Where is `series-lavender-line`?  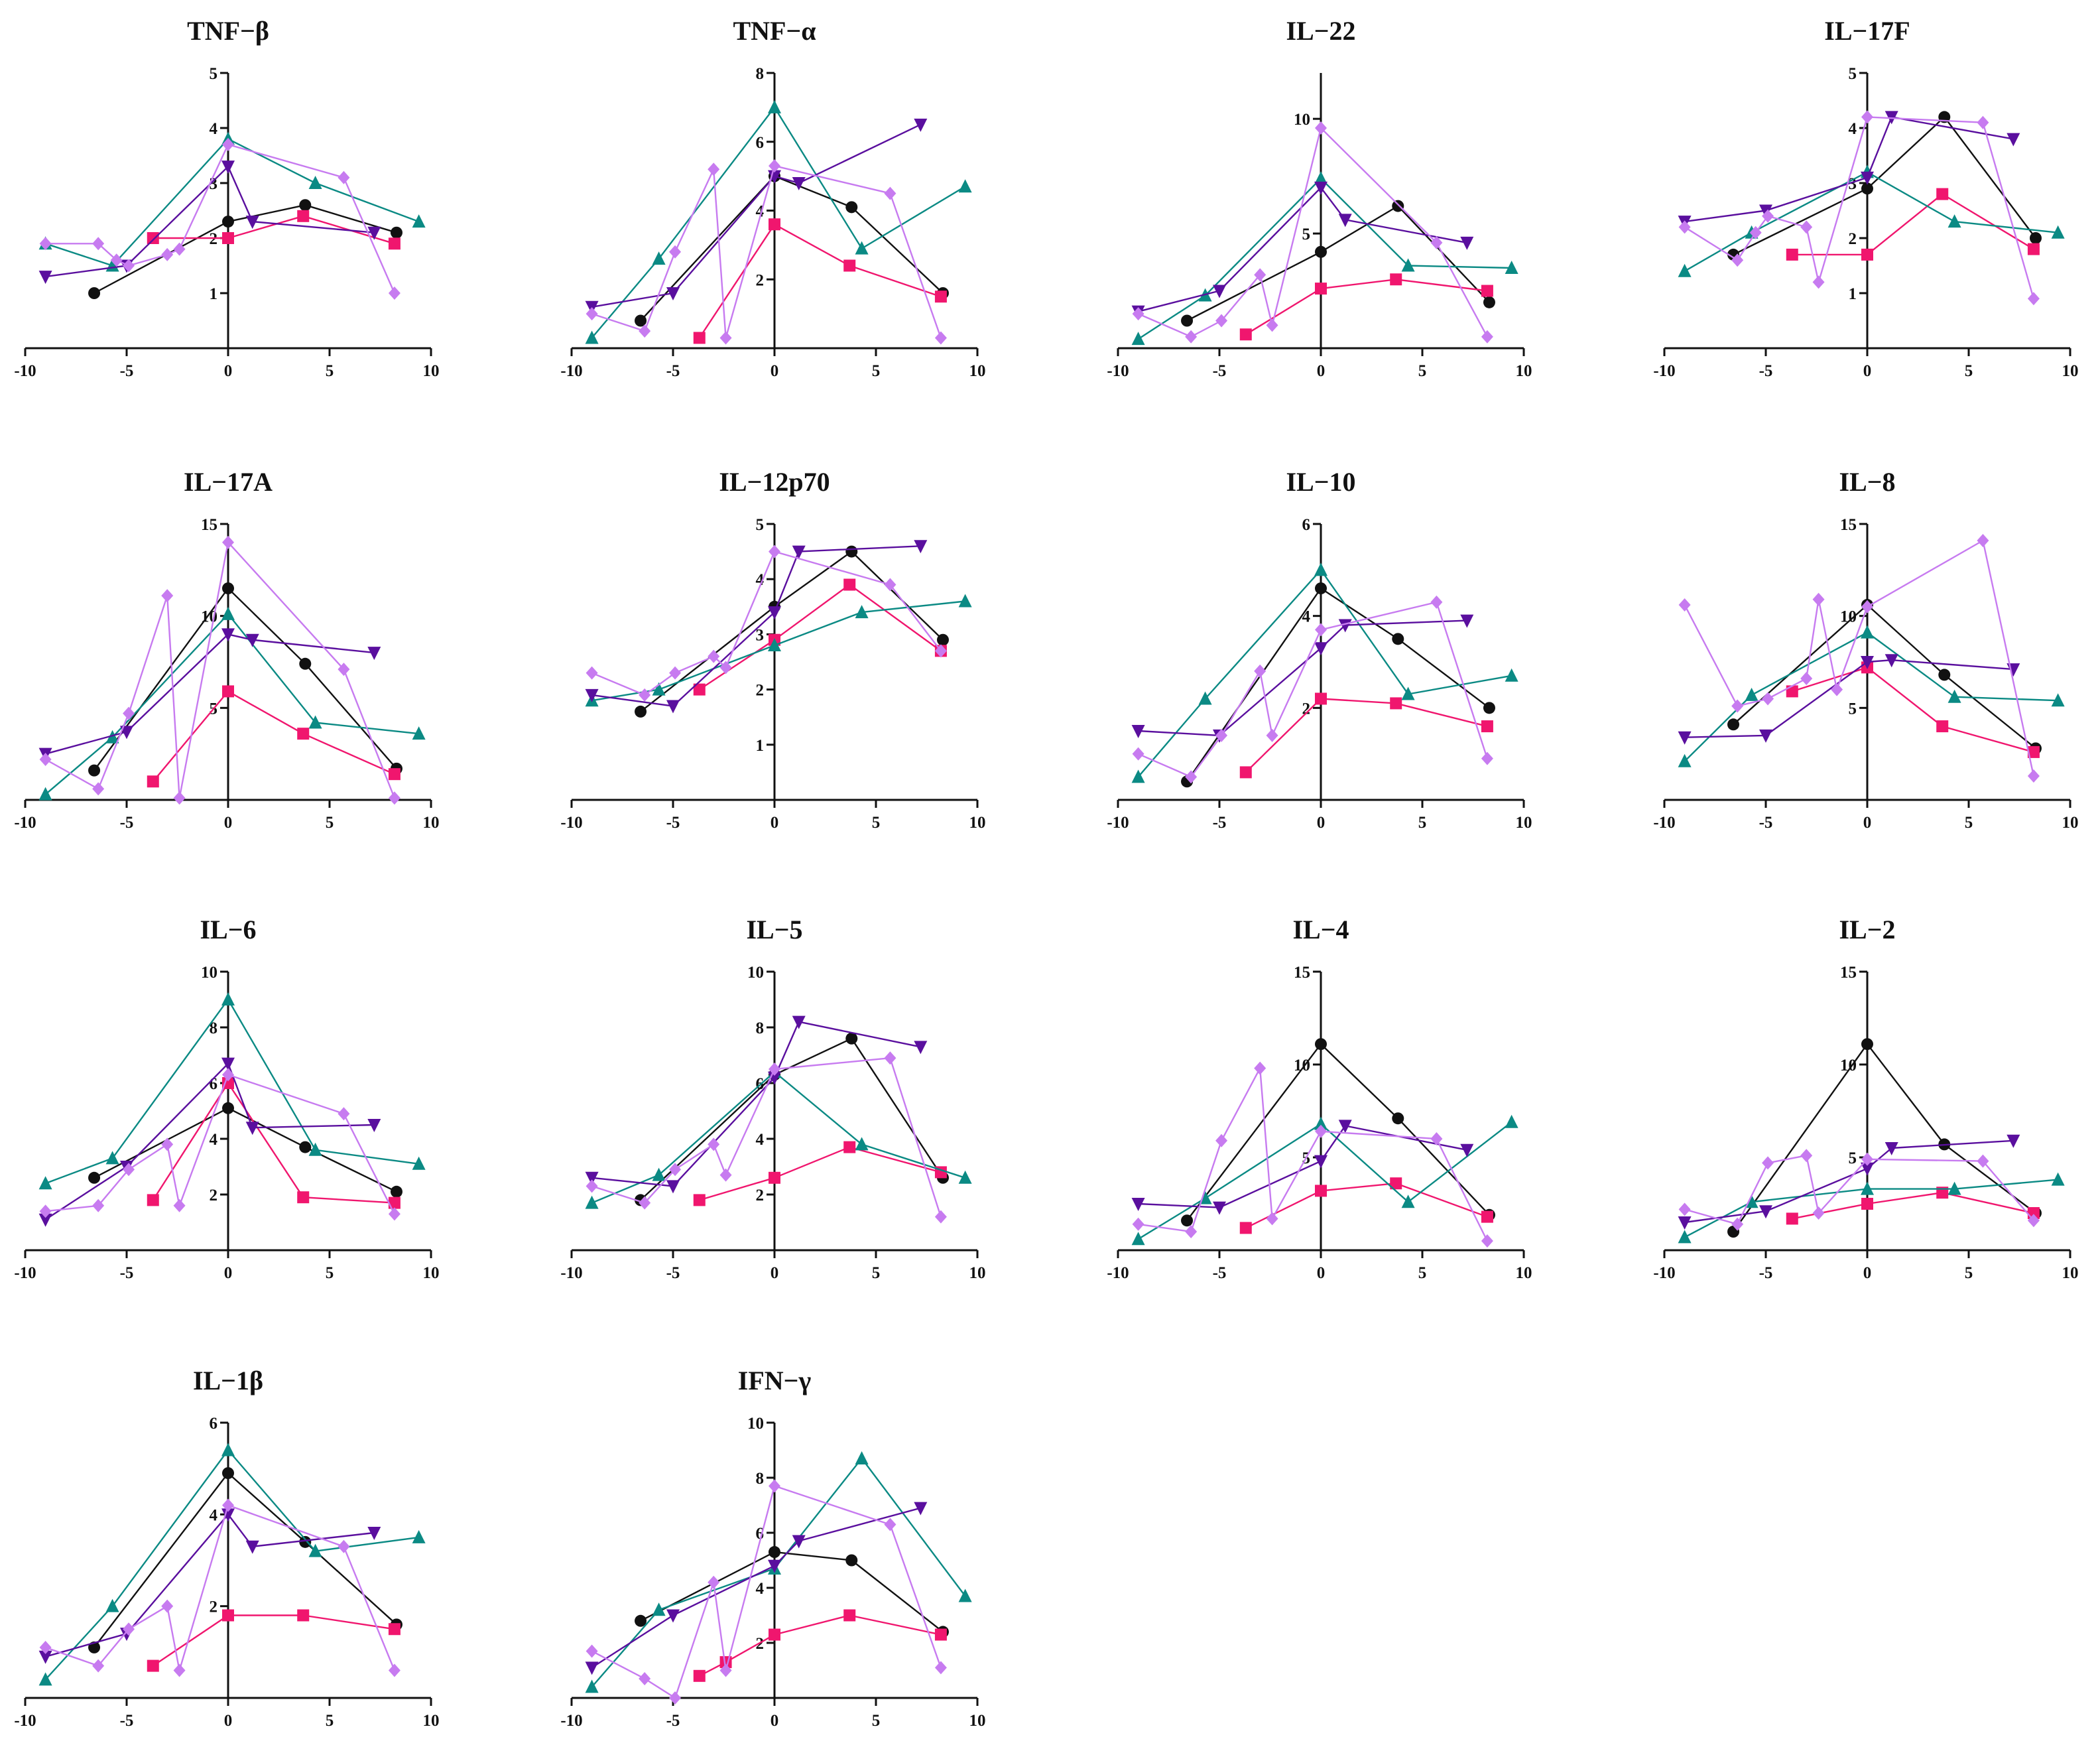 series-lavender-line is located at coordinates (767, 252).